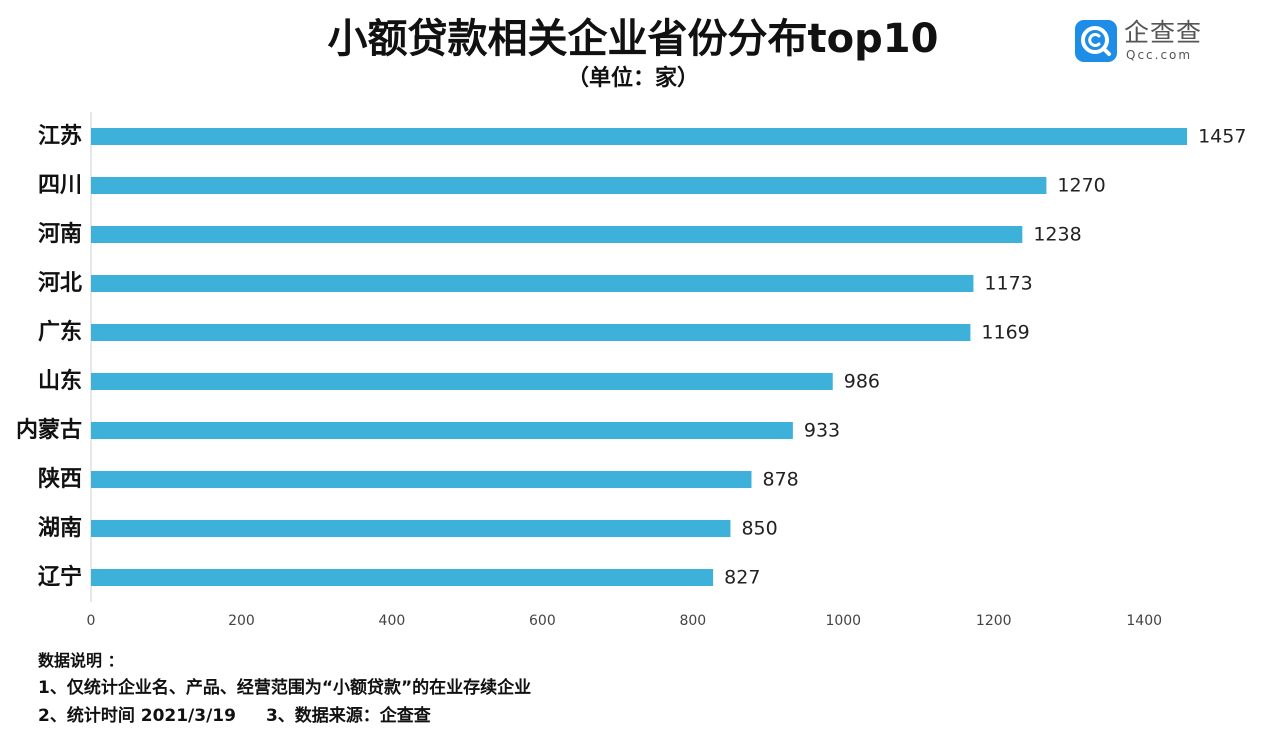 The image size is (1266, 734). Describe the element at coordinates (843, 621) in the screenshot. I see `x-tick-label: 1000` at that location.